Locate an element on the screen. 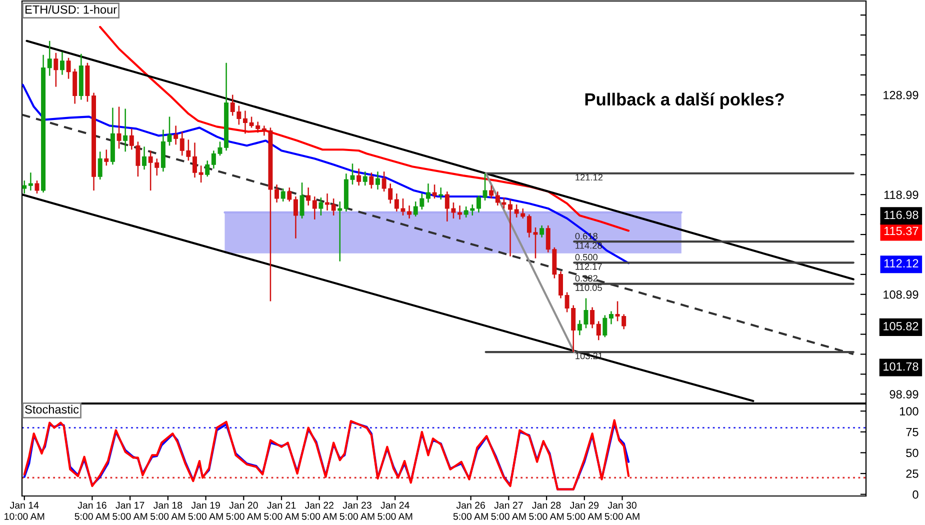 This screenshot has height=525, width=925. x-tick-label: Jan 26 5:00 AM is located at coordinates (470, 511).